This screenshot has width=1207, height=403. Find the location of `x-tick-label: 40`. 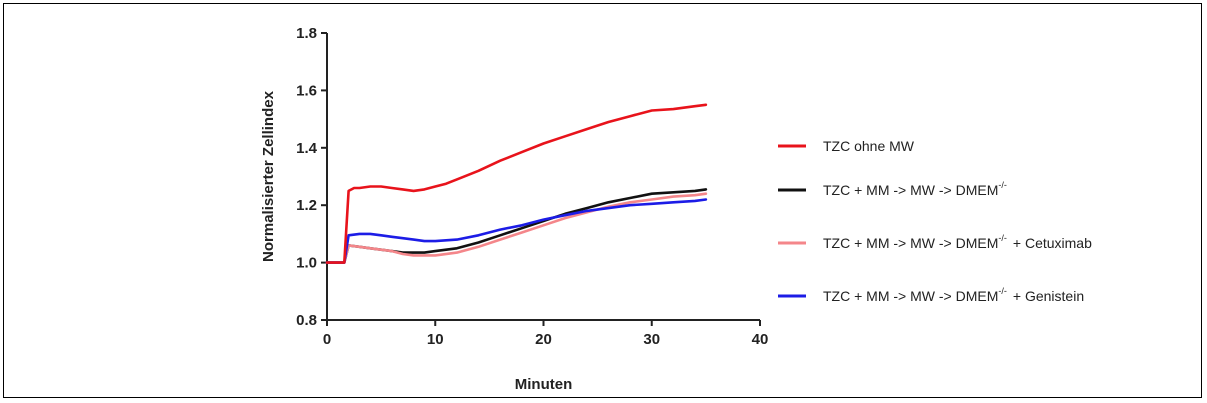

x-tick-label: 40 is located at coordinates (760, 339).